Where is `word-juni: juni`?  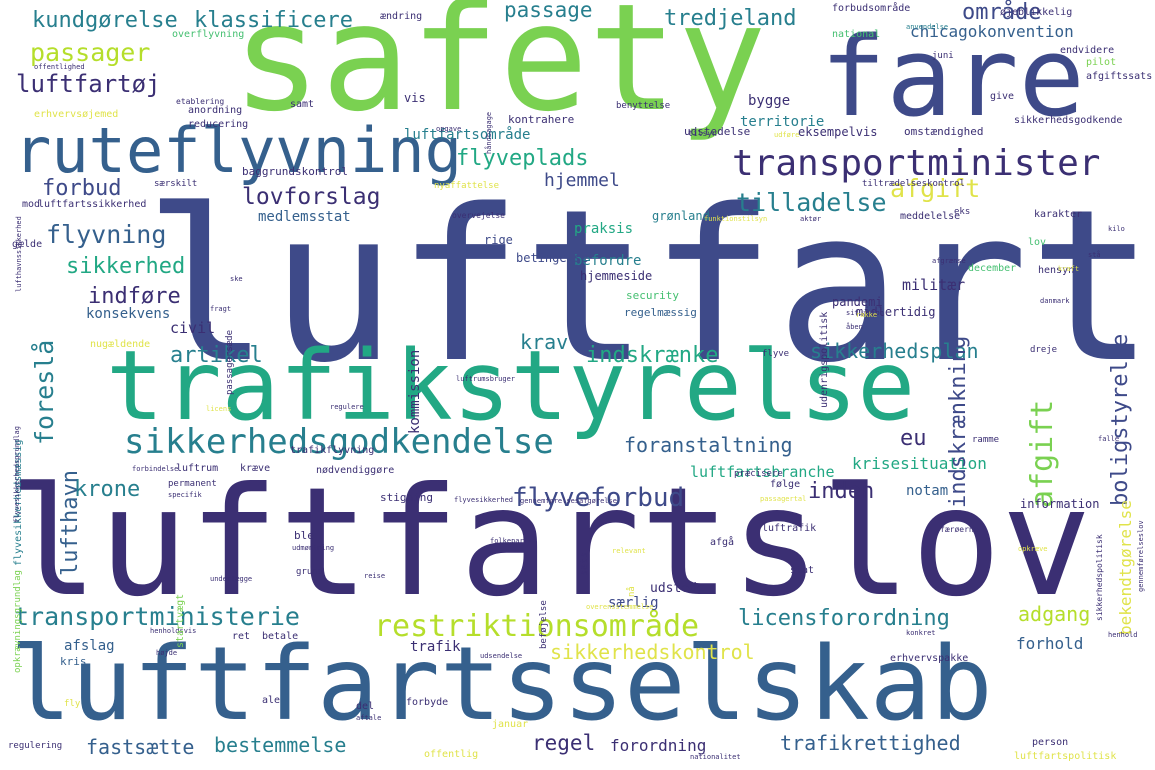
word-juni: juni is located at coordinates (943, 56).